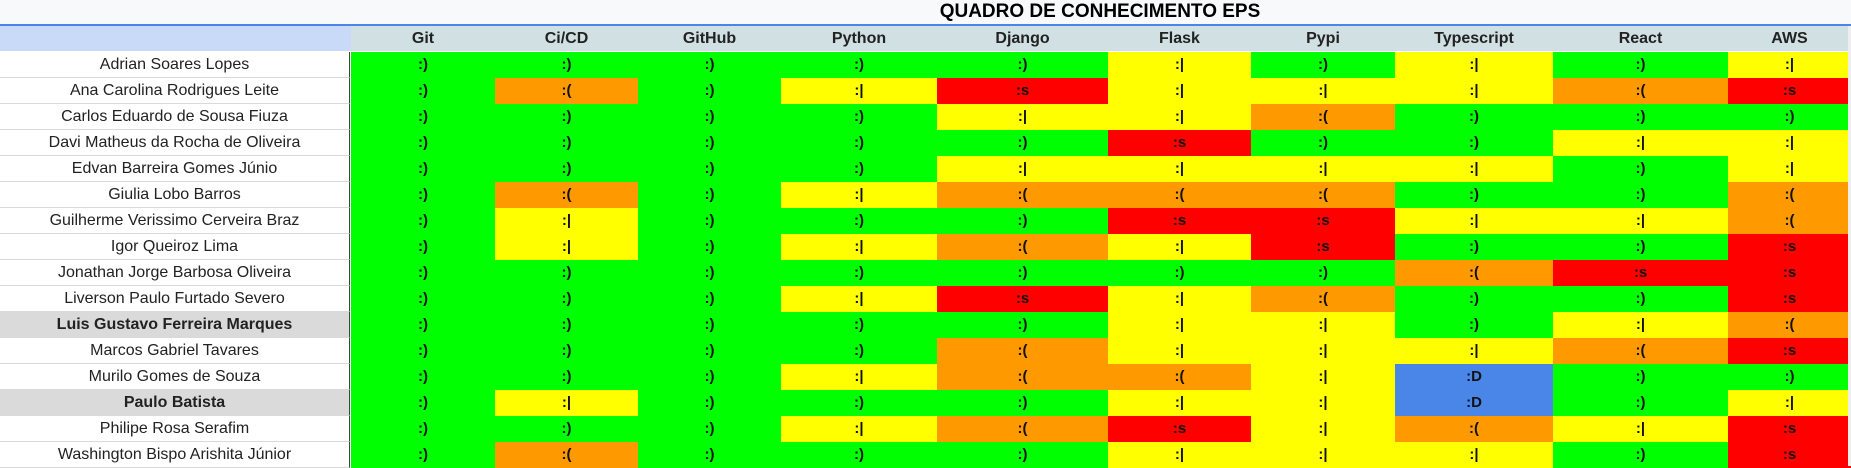  I want to click on row-name-cell: Philipe Rosa Serafim, so click(175, 429).